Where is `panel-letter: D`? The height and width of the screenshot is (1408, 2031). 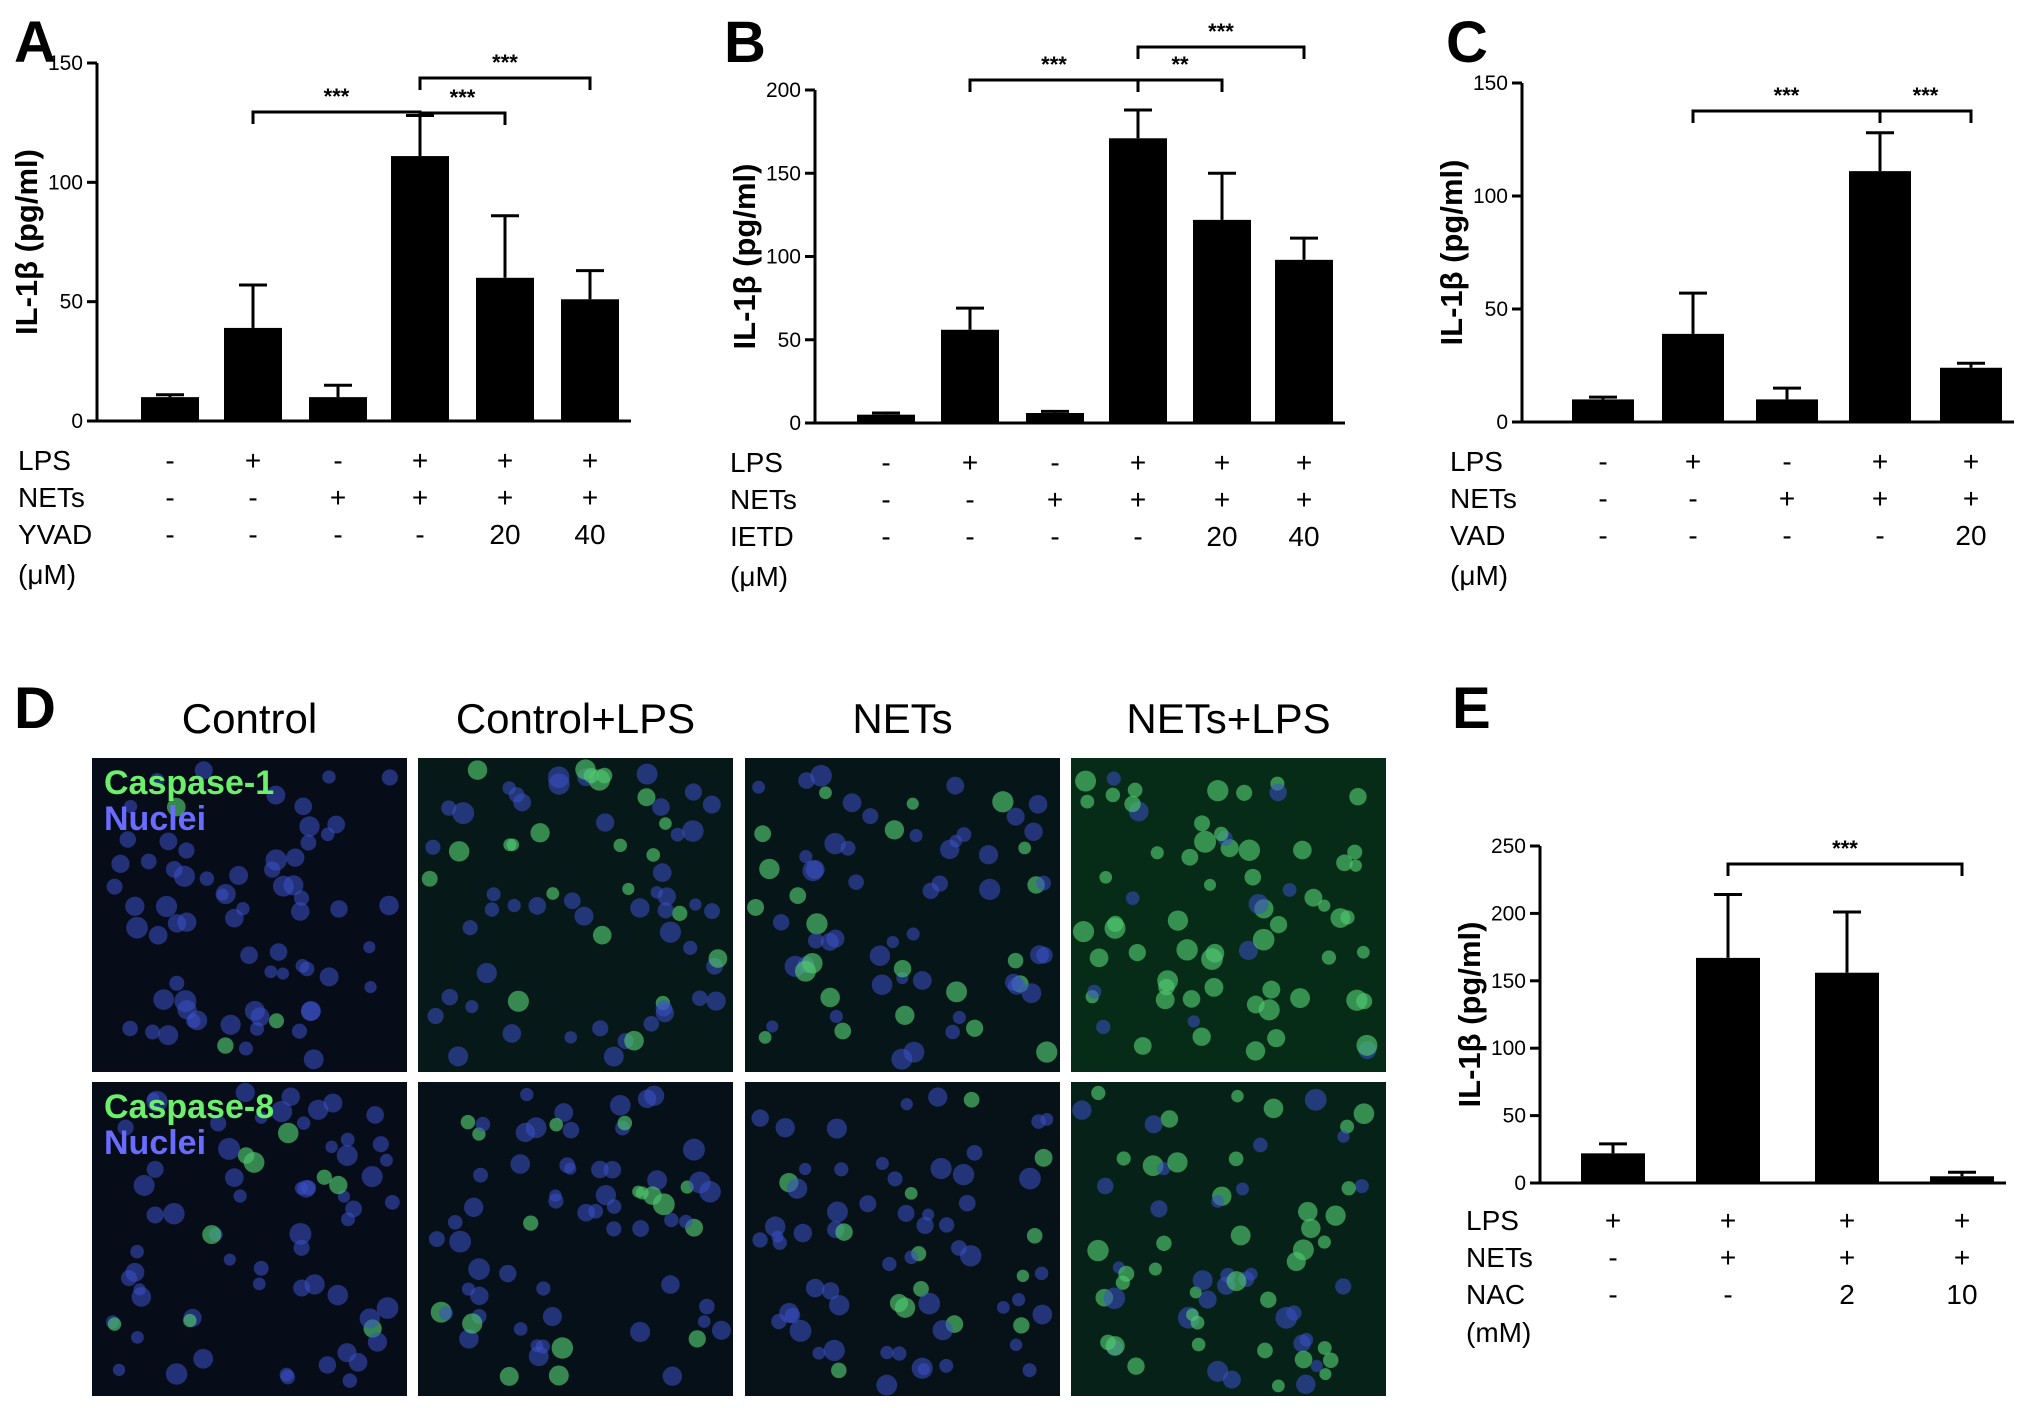 panel-letter: D is located at coordinates (35, 708).